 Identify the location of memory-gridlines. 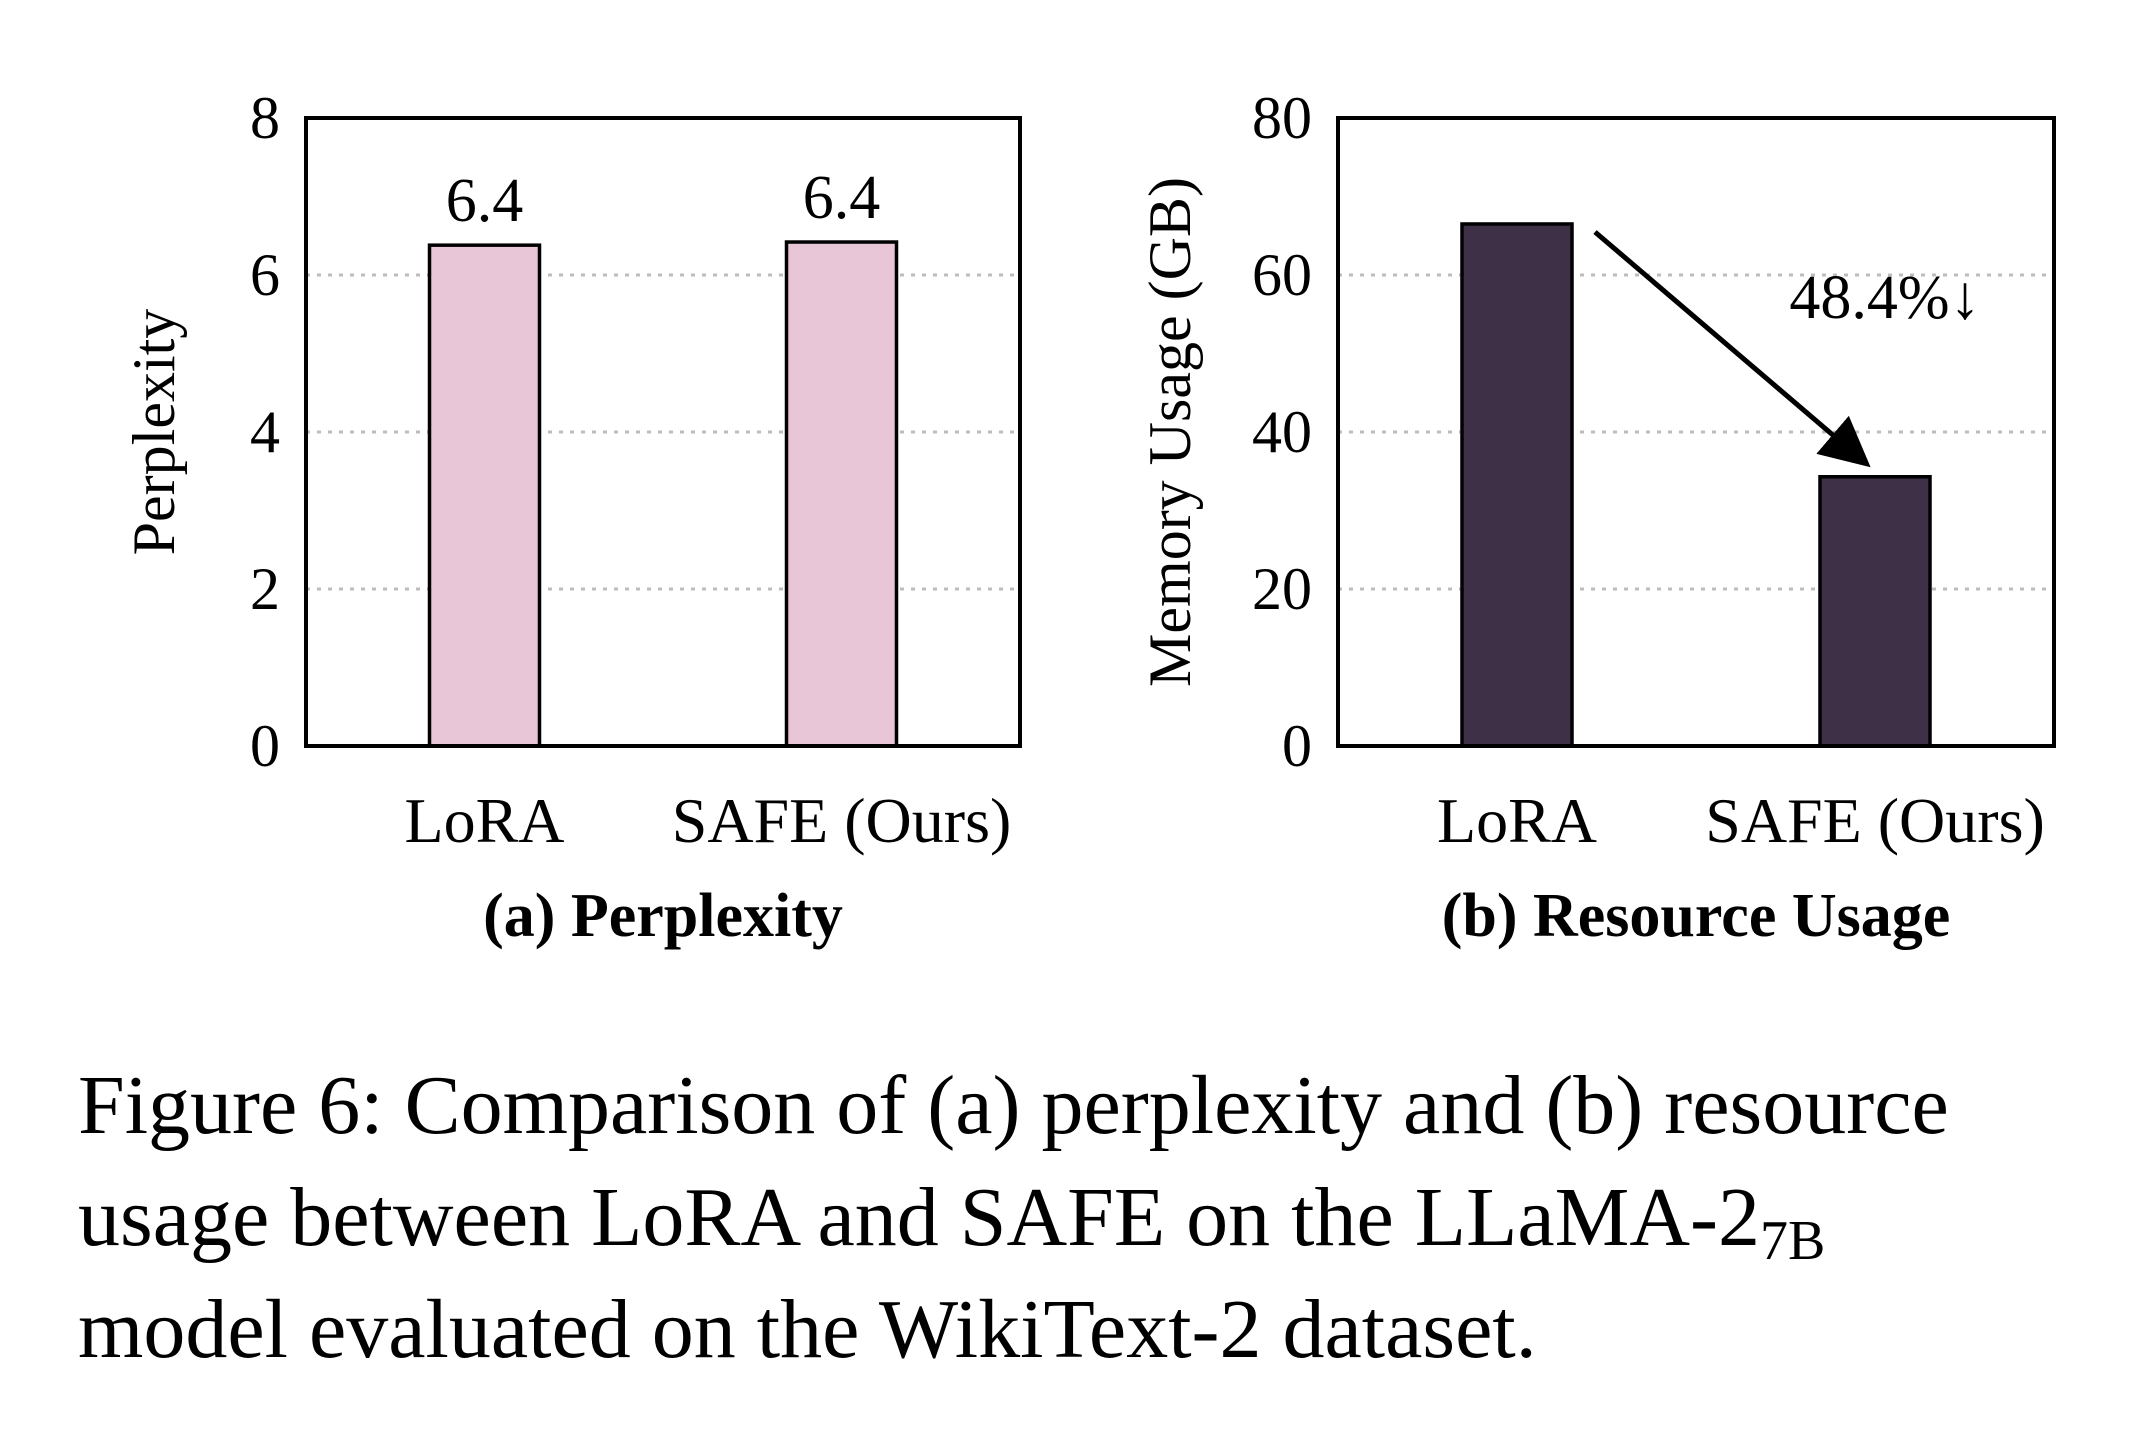
(1696, 432).